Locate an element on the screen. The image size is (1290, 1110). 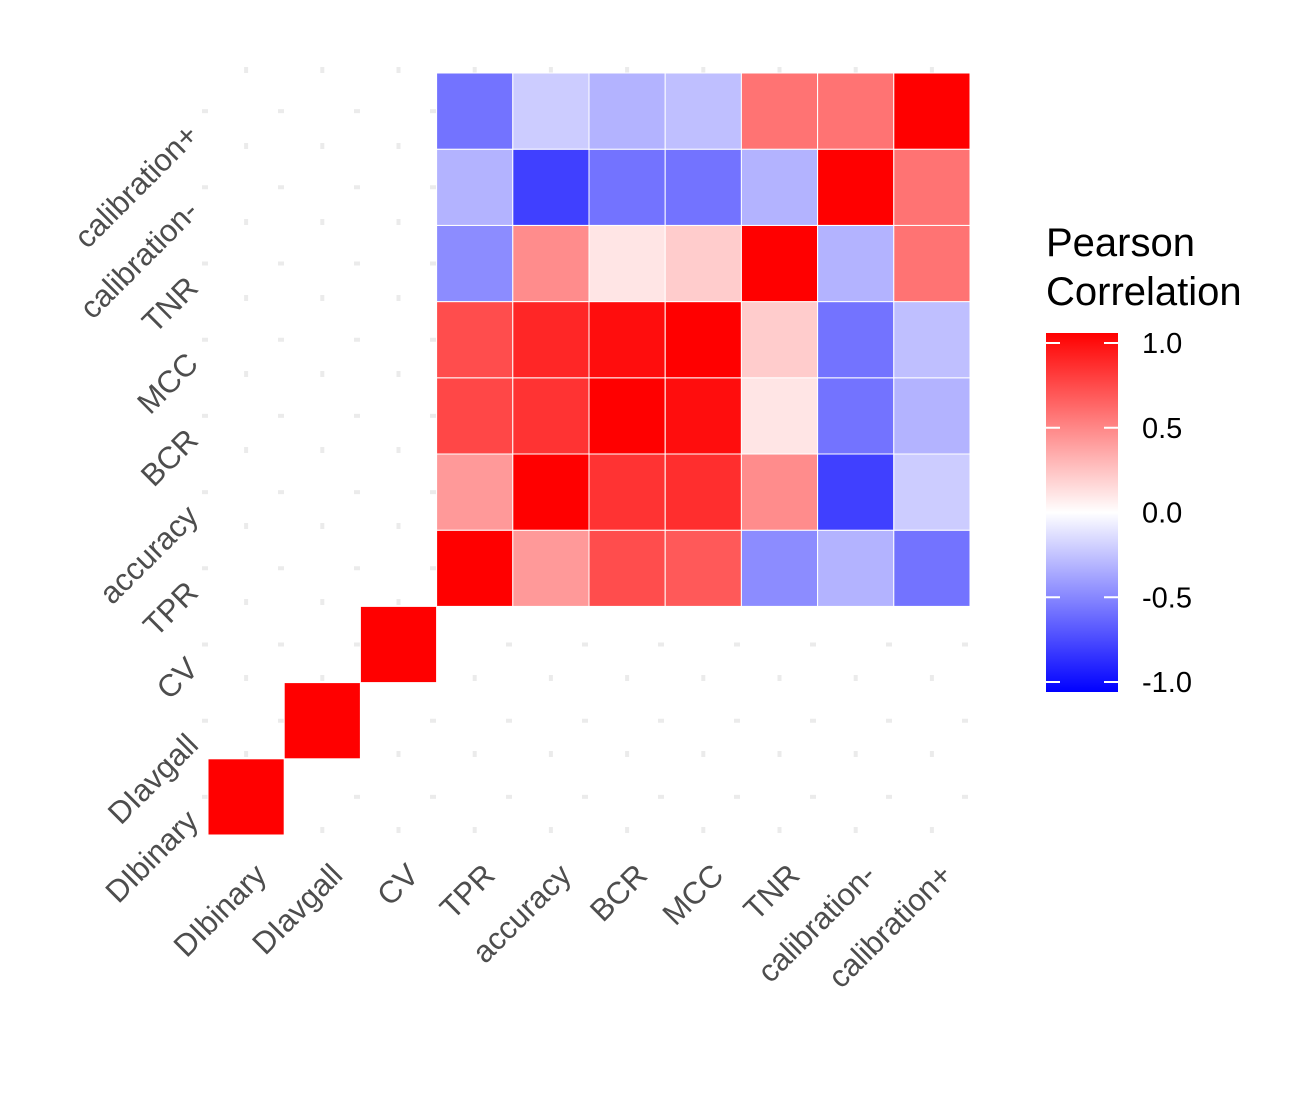
cell-tpr-accuracy is located at coordinates (475, 492).